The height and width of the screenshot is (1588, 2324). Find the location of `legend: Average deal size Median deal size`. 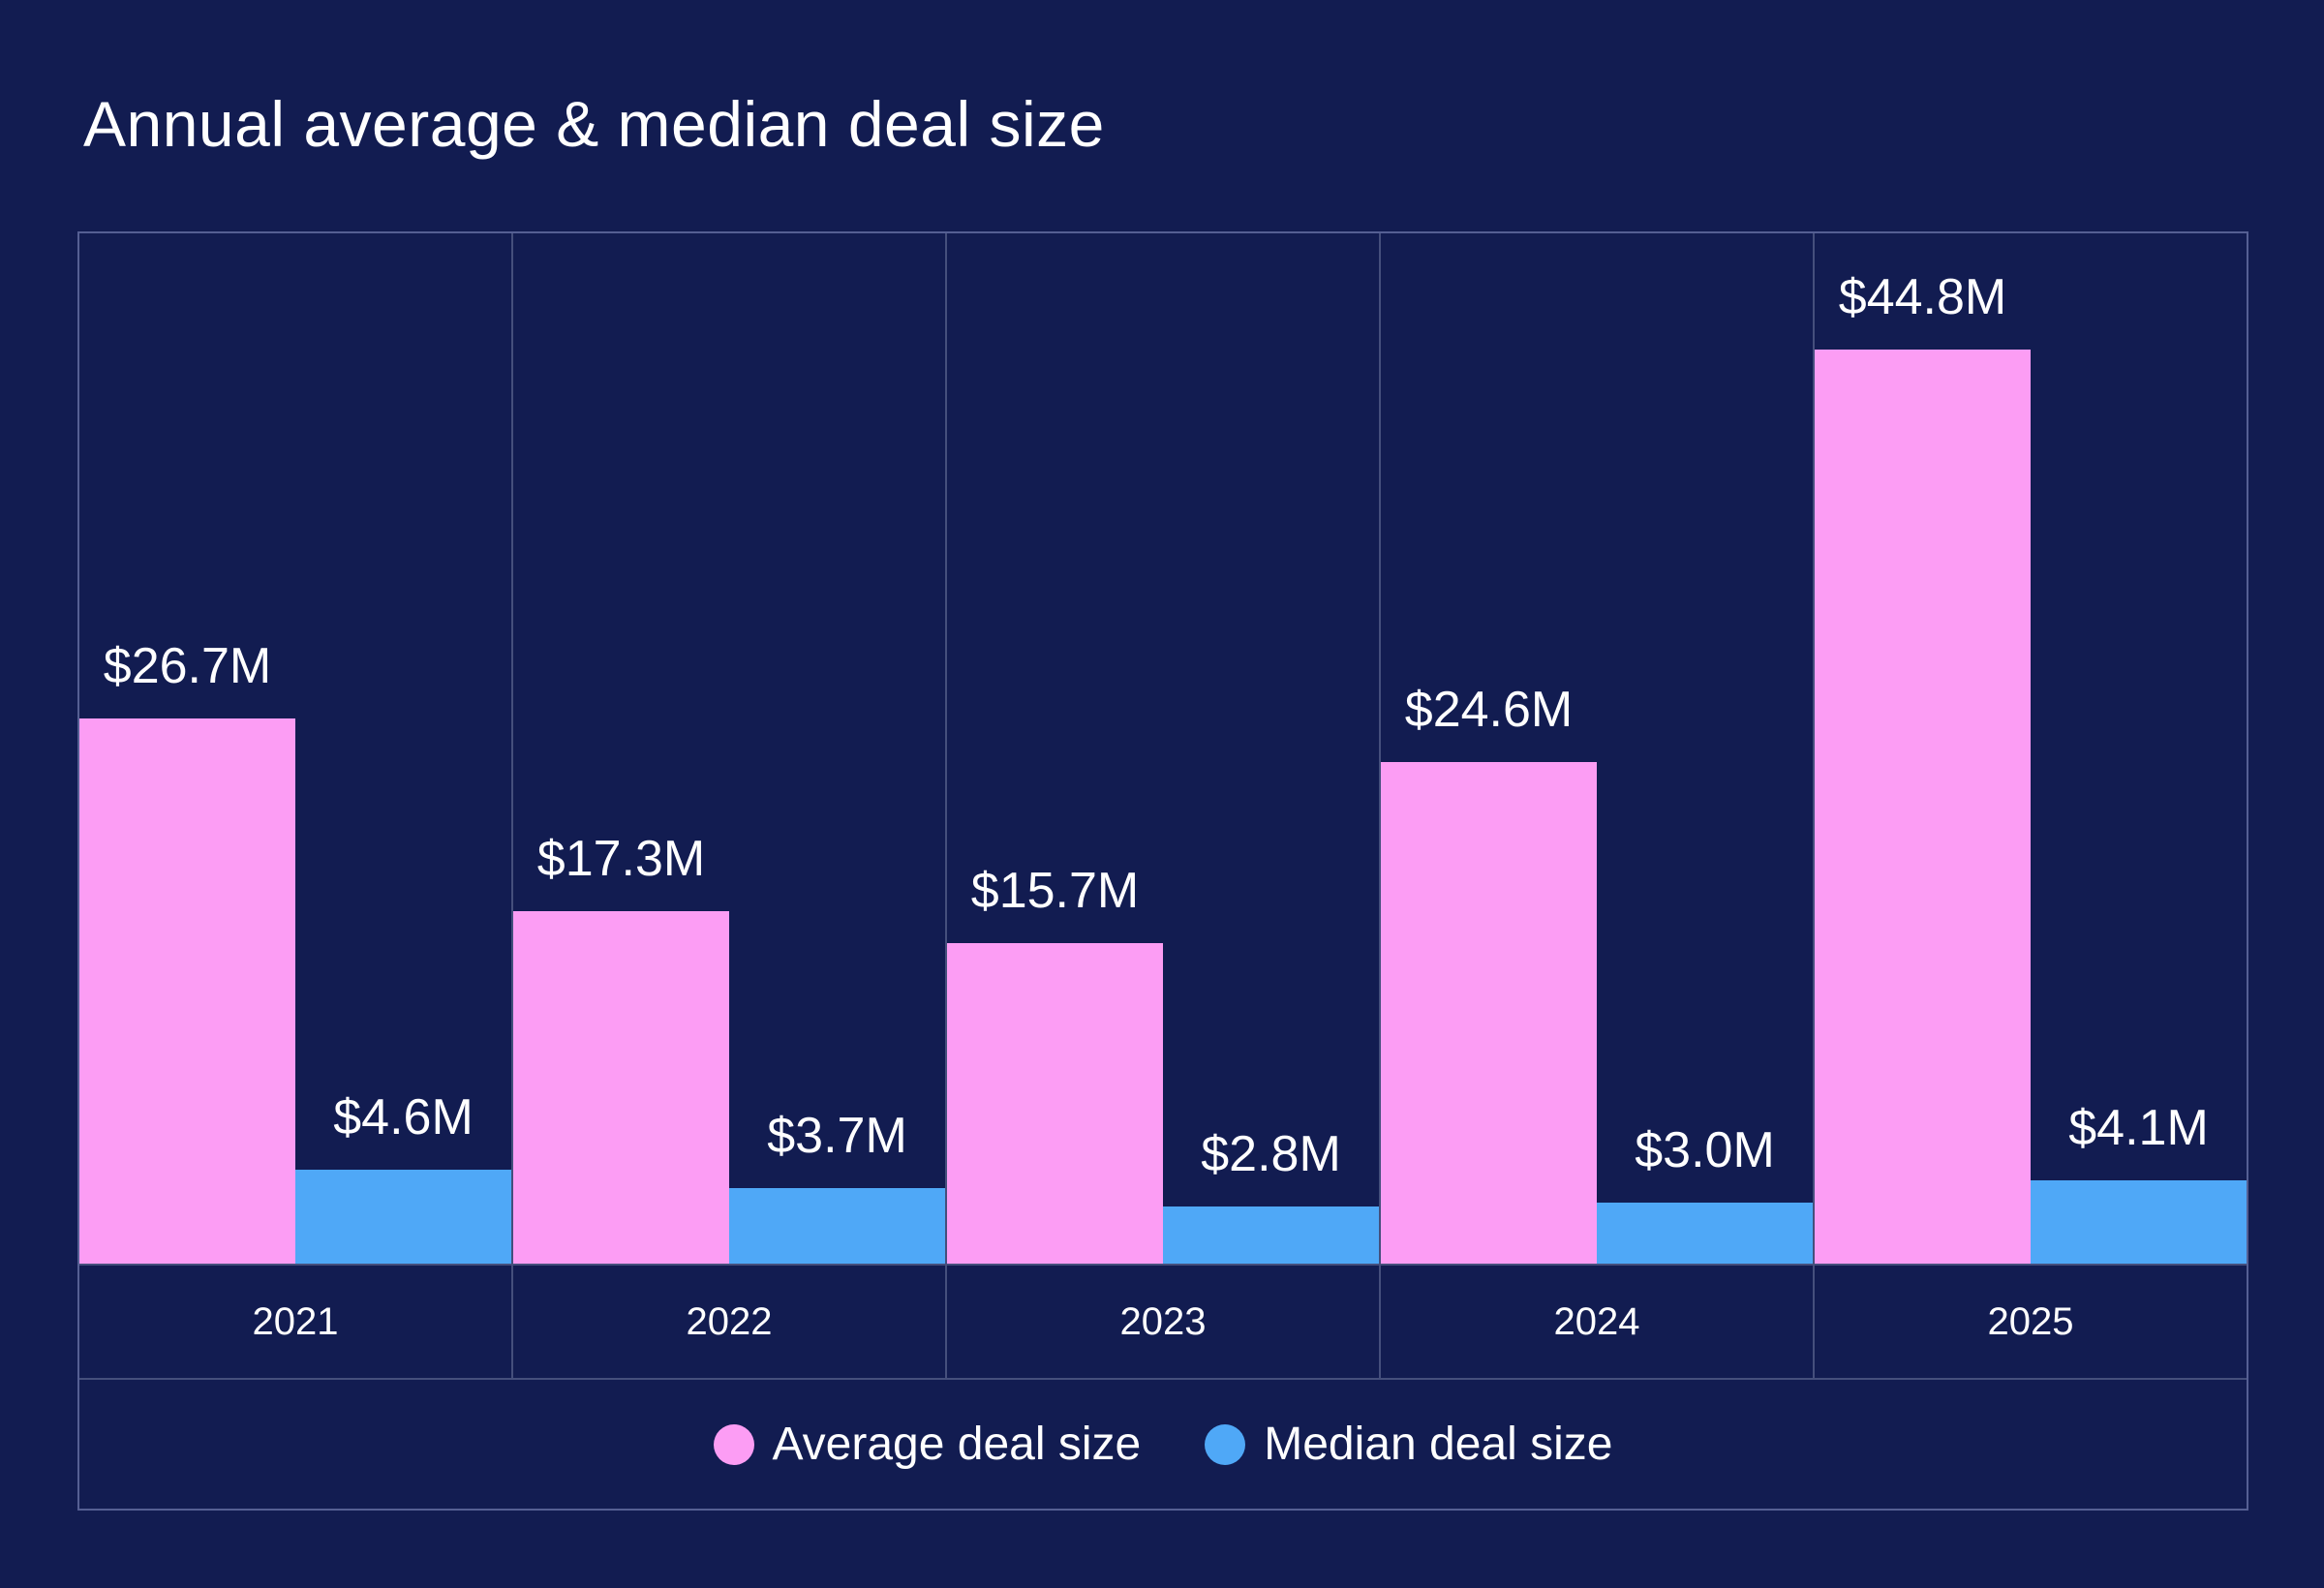

legend: Average deal size Median deal size is located at coordinates (1163, 1443).